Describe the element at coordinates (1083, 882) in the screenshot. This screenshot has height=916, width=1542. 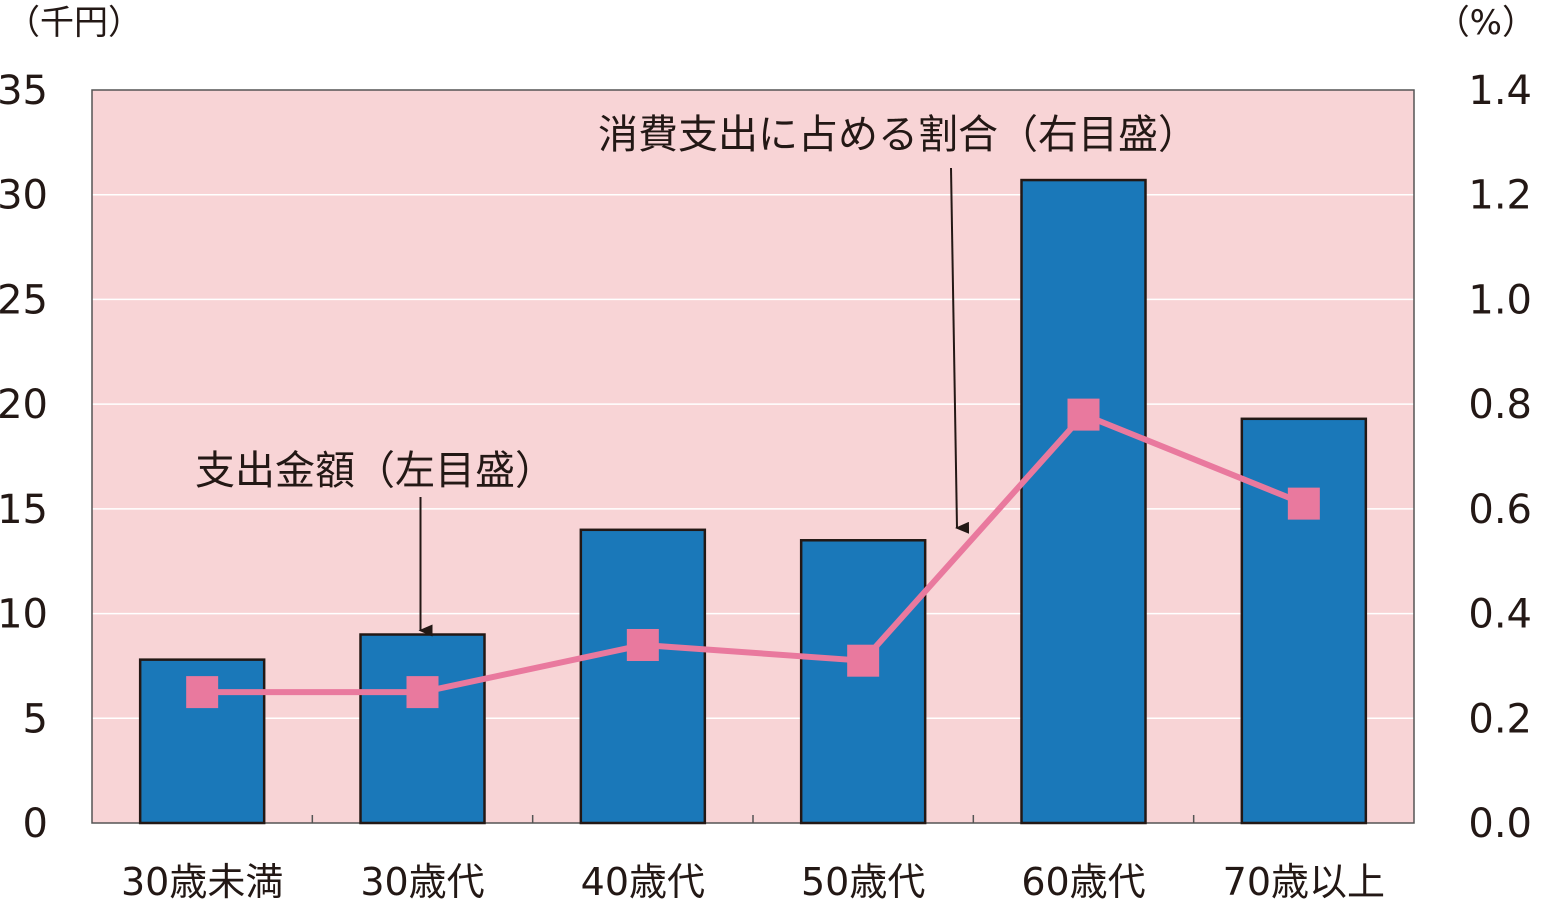
I see `x-category-label: 60歳代` at that location.